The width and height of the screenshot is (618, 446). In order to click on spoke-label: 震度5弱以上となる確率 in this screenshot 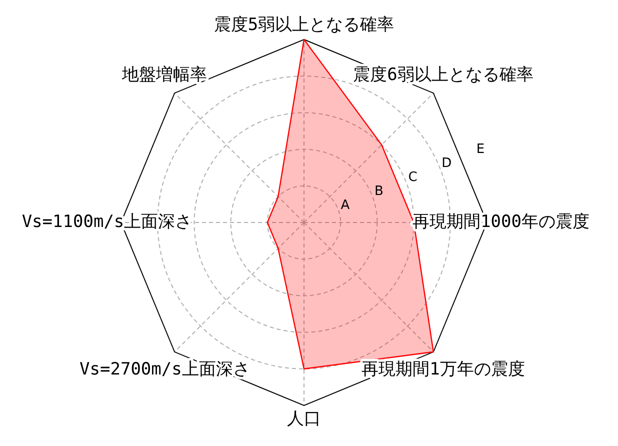, I will do `click(304, 25)`.